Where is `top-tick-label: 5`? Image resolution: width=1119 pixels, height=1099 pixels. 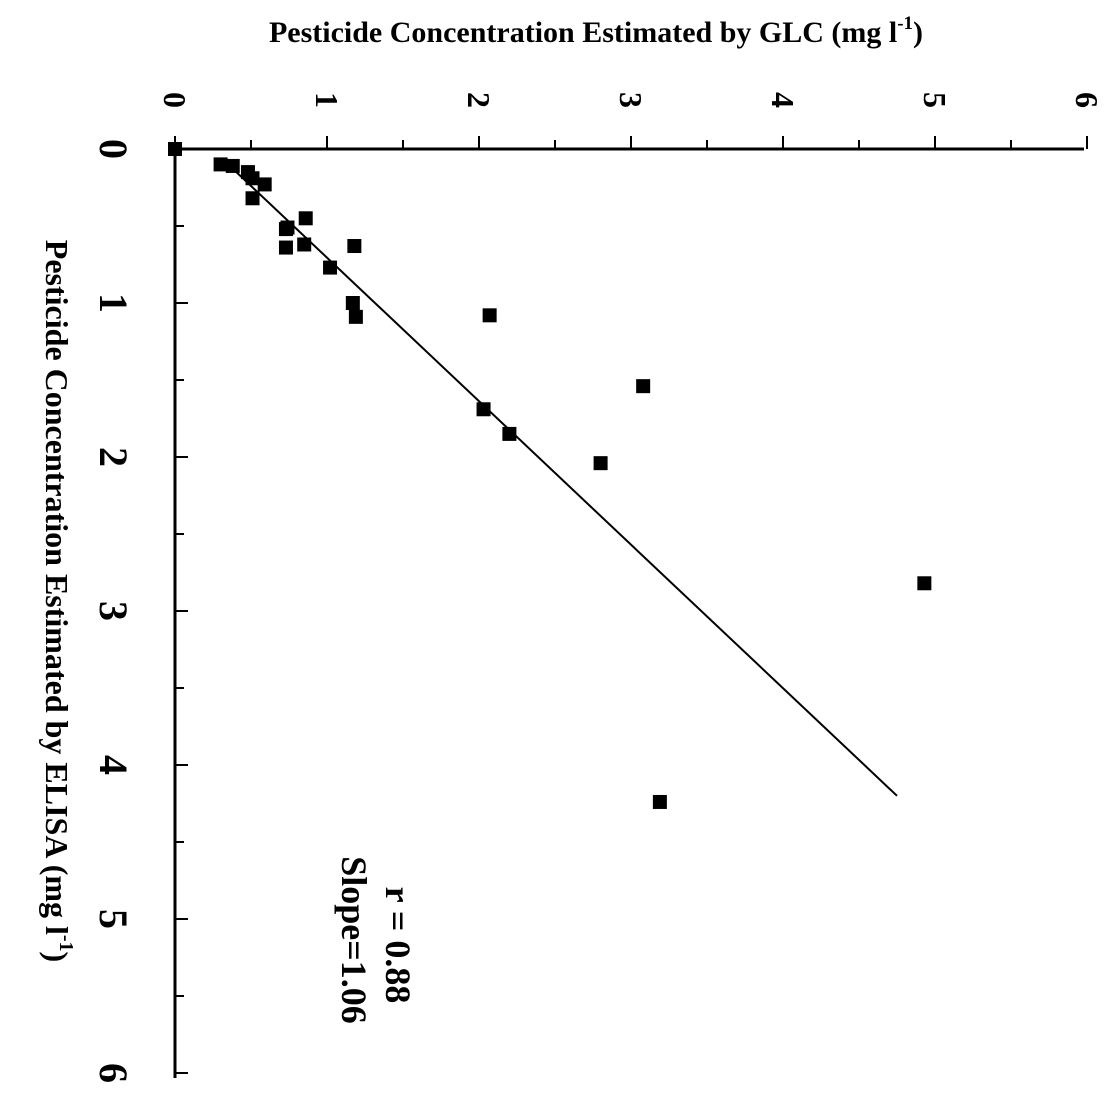
top-tick-label: 5 is located at coordinates (935, 100).